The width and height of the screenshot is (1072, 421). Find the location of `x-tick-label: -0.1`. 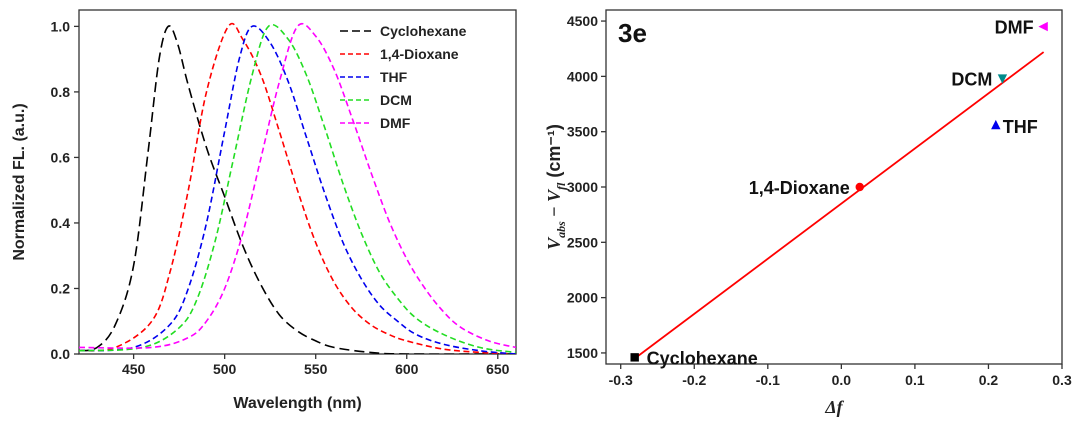

x-tick-label: -0.1 is located at coordinates (768, 380).